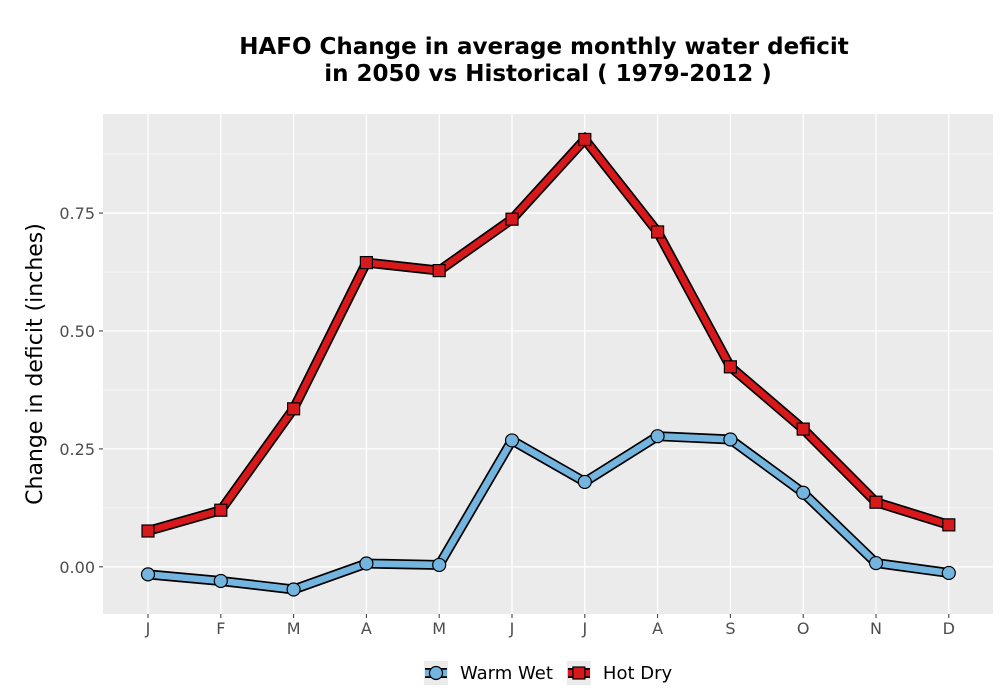 This screenshot has height=700, width=1000. Describe the element at coordinates (77, 213) in the screenshot. I see `y-tick-label: 0.75` at that location.